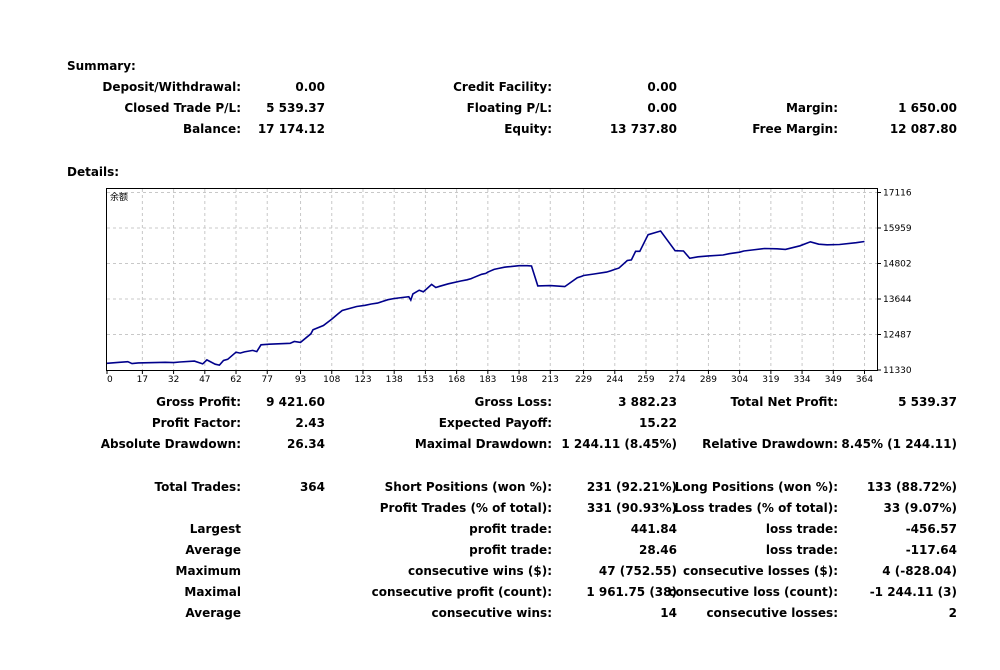 The height and width of the screenshot is (670, 1000). What do you see at coordinates (645, 379) in the screenshot?
I see `x-tick-label: 259` at bounding box center [645, 379].